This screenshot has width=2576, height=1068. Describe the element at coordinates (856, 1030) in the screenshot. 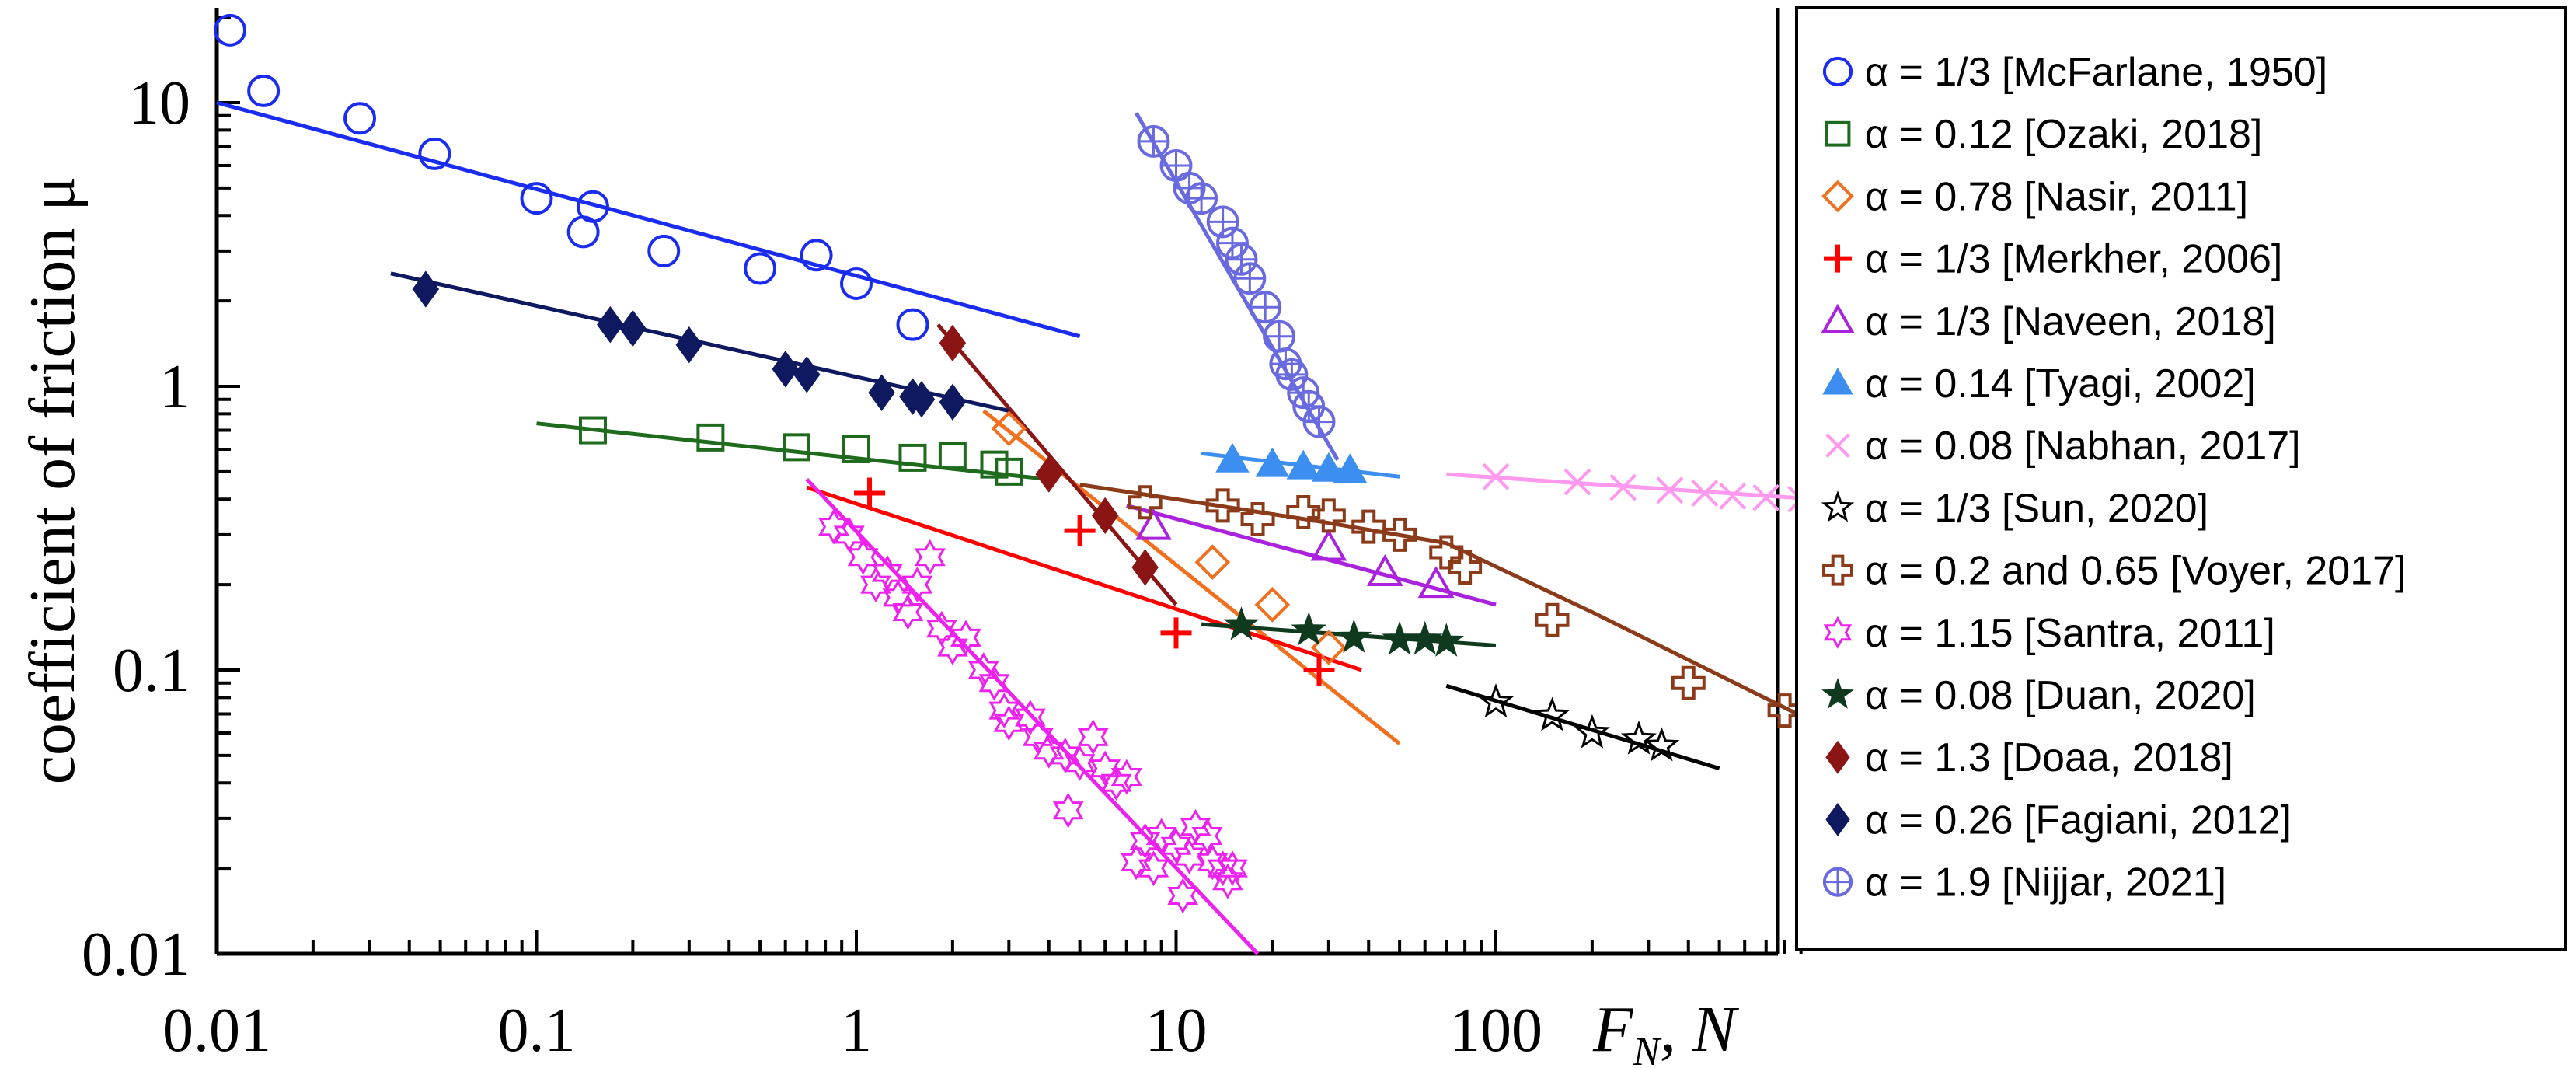

I see `x-tick-label: 1` at that location.